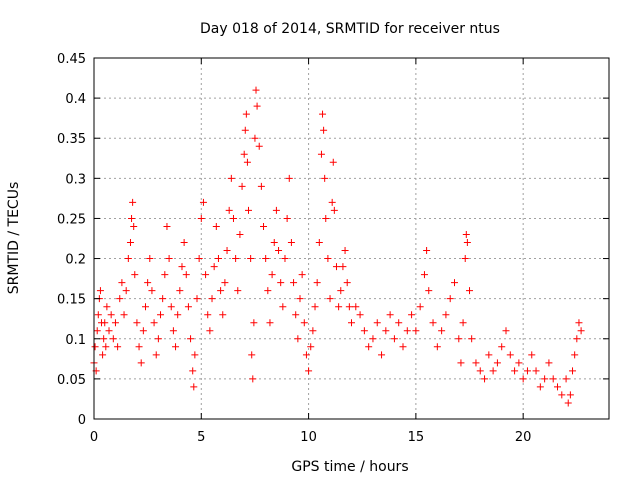 This screenshot has width=640, height=480. Describe the element at coordinates (71, 300) in the screenshot. I see `y-tick-label: 0.15` at that location.